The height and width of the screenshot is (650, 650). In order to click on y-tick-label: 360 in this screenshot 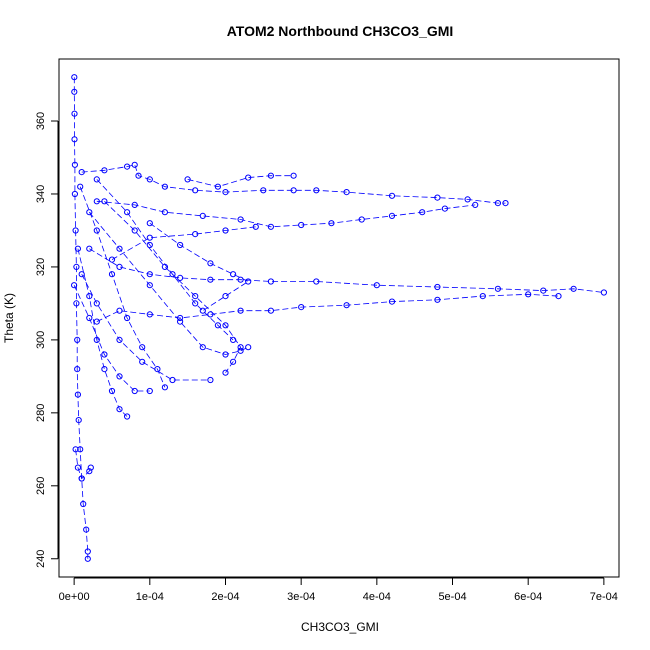, I will do `click(41, 121)`.